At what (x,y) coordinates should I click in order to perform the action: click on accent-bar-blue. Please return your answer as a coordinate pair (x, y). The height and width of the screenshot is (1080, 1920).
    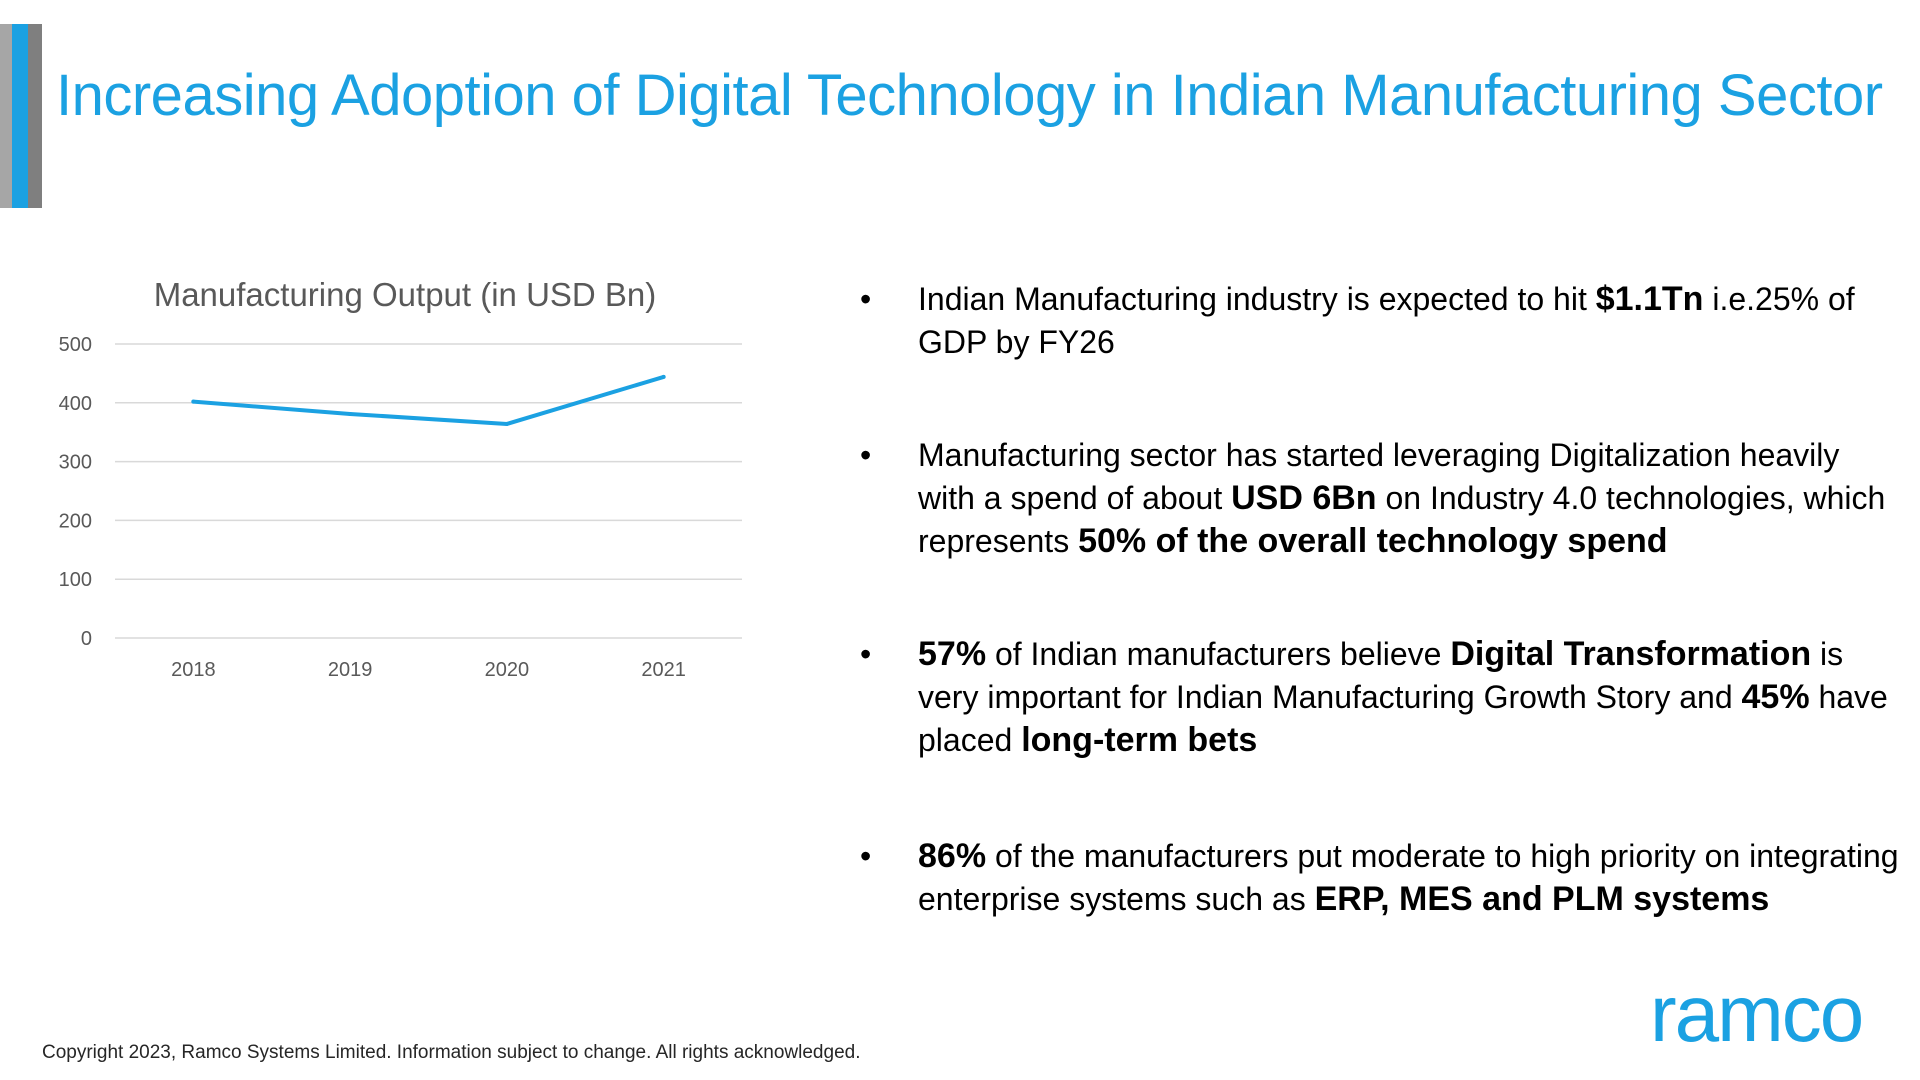
    Looking at the image, I should click on (20, 116).